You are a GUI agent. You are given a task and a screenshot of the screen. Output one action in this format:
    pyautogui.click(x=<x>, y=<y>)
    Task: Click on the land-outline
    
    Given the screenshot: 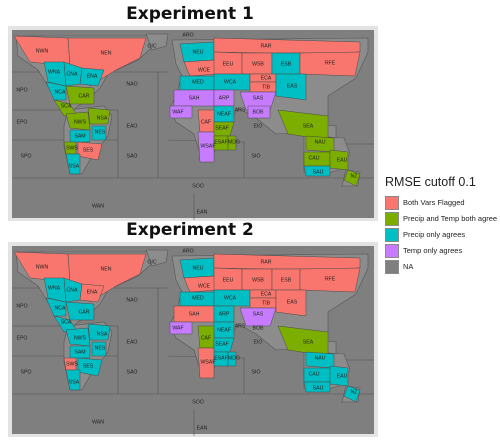 What is the action you would take?
    pyautogui.click(x=157, y=258)
    